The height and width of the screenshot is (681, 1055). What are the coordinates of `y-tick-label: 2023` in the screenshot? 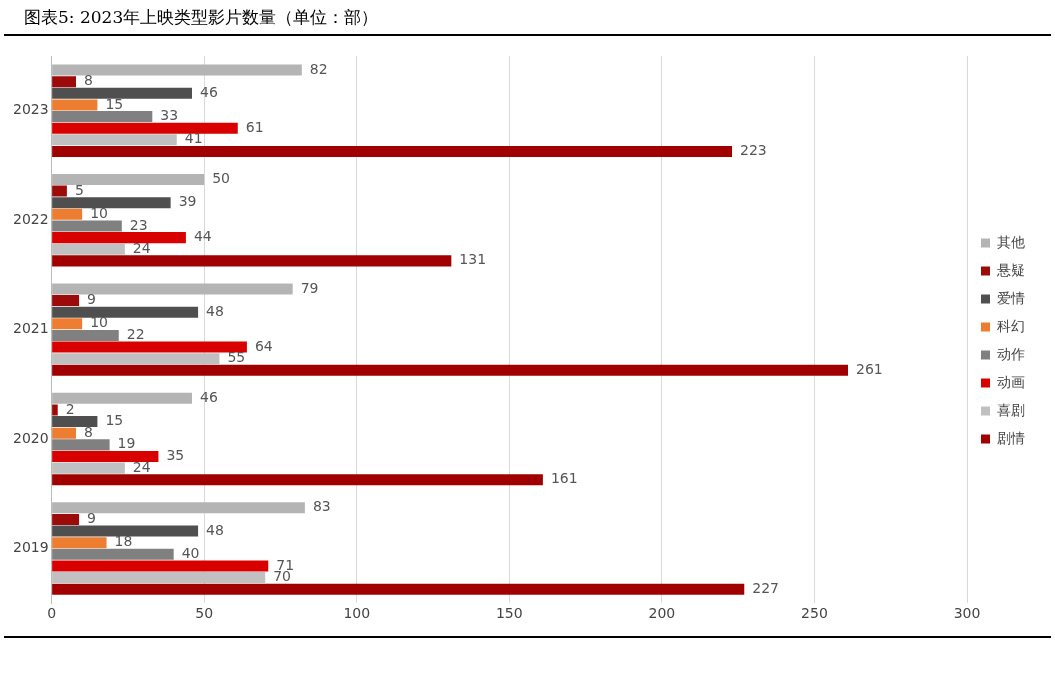 It's located at (30, 109).